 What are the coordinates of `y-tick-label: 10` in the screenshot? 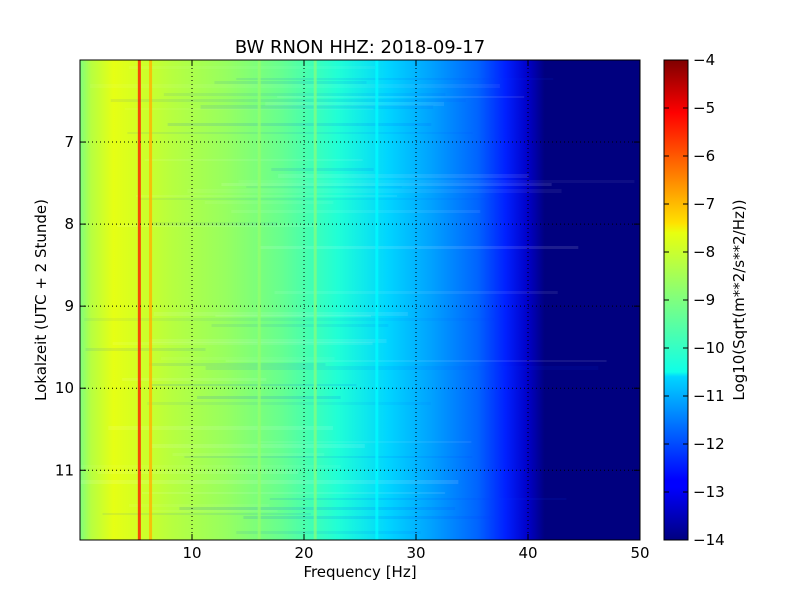 It's located at (64, 388).